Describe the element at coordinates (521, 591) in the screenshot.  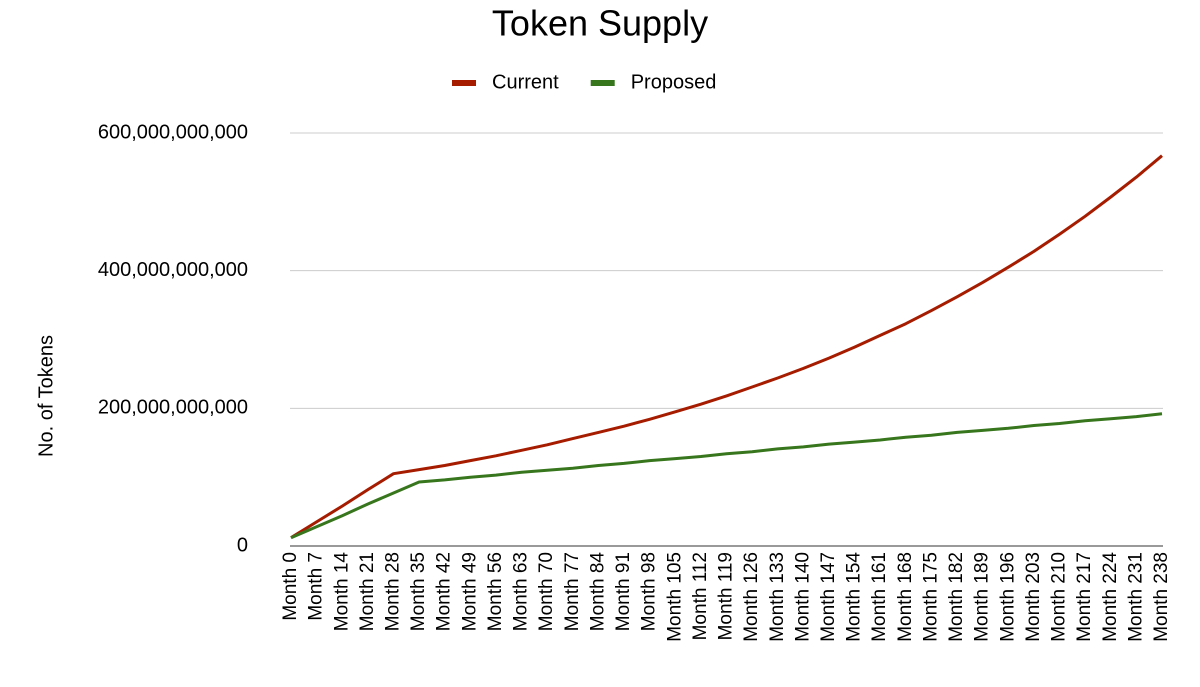
I see `x-tick-label: Month 63` at that location.